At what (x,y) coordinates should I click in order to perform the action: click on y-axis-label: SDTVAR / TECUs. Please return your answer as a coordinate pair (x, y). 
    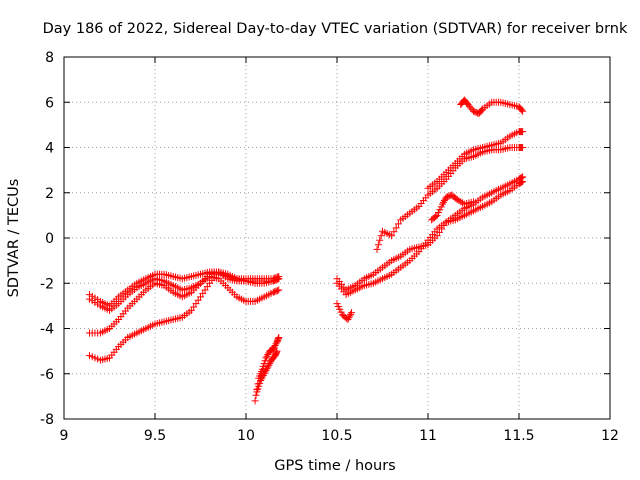
    Looking at the image, I should click on (14, 238).